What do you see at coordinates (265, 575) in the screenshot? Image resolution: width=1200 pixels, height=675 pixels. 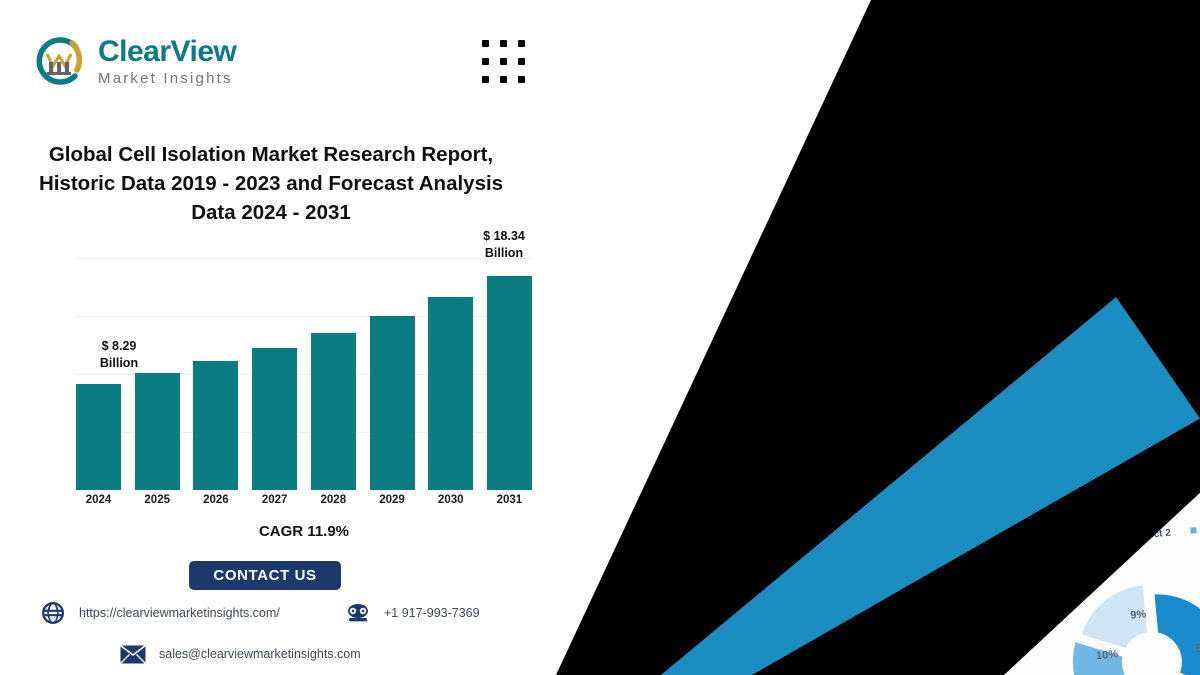 I see `contact-us-button: CONTACT US` at bounding box center [265, 575].